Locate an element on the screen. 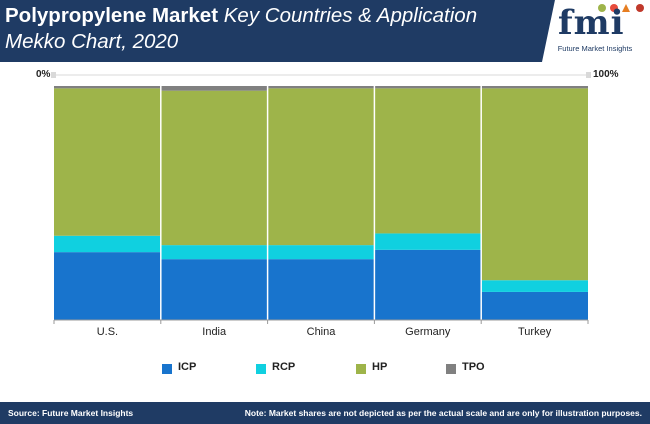 Image resolution: width=650 pixels, height=424 pixels. x-tick-label: India is located at coordinates (214, 332).